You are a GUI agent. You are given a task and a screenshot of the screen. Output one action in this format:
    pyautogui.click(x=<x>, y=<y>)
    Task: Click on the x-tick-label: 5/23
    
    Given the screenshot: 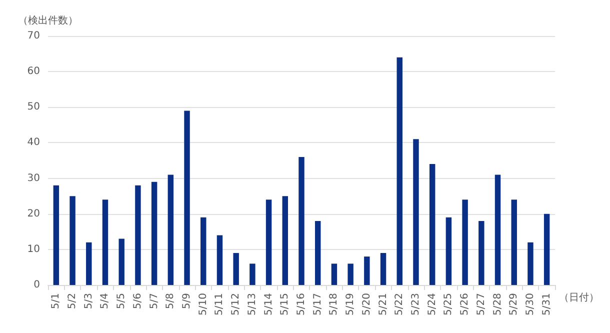 What is the action you would take?
    pyautogui.click(x=416, y=304)
    